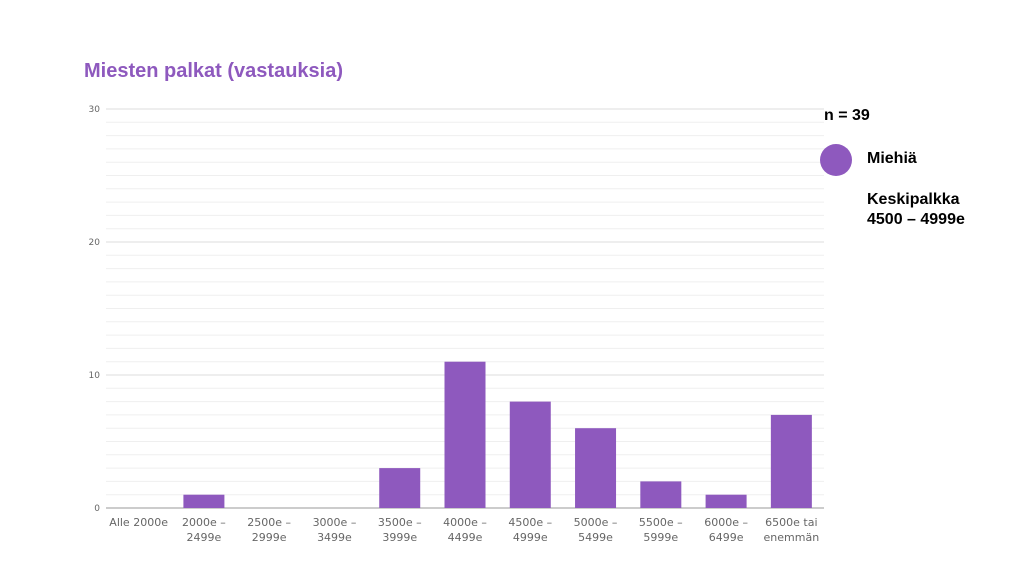  What do you see at coordinates (836, 160) in the screenshot?
I see `legend-swatch-icon` at bounding box center [836, 160].